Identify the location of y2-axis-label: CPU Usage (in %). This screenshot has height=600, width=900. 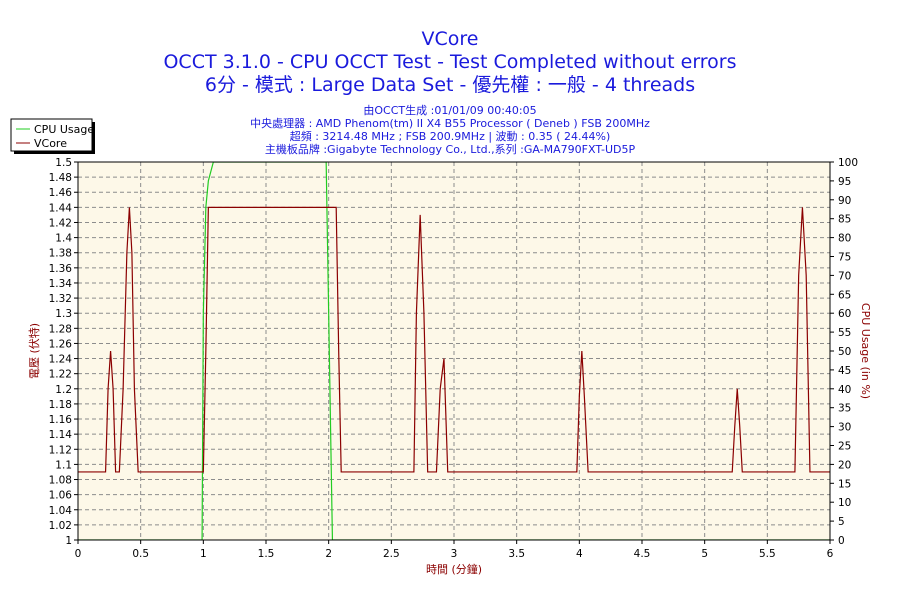
(865, 351).